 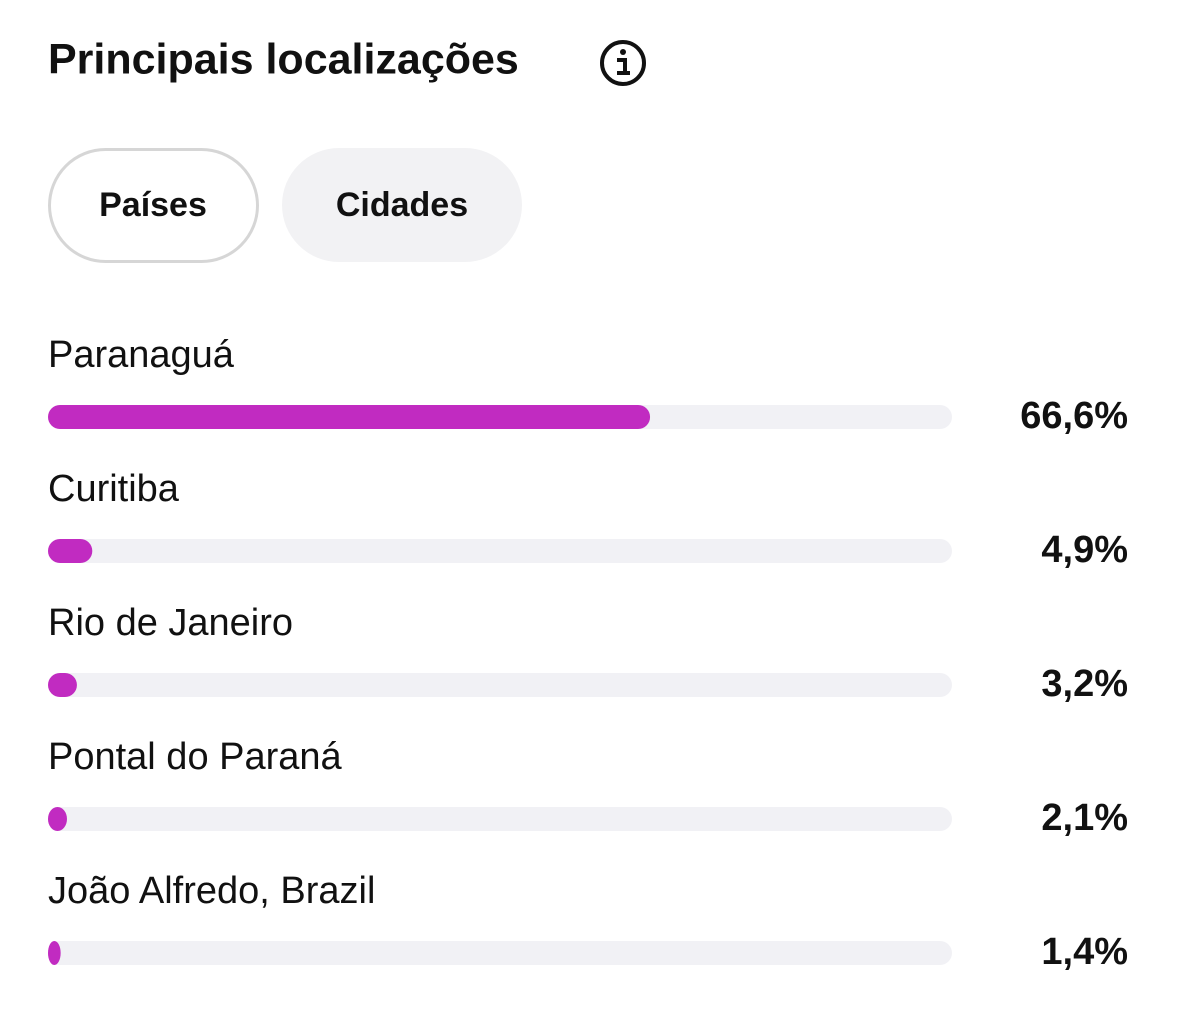 I want to click on title: Principais localizações, so click(x=283, y=59).